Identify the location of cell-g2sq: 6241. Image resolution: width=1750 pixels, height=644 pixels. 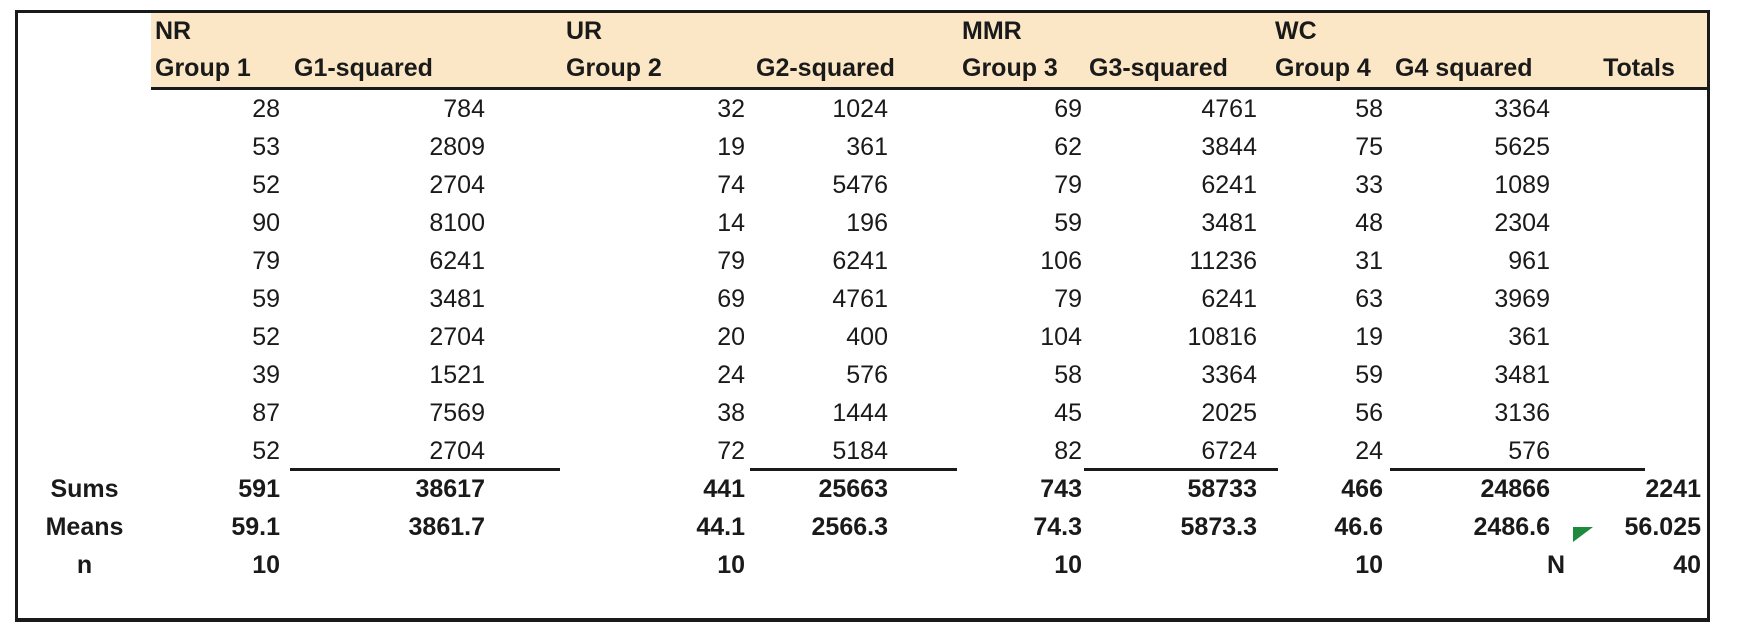
(860, 260).